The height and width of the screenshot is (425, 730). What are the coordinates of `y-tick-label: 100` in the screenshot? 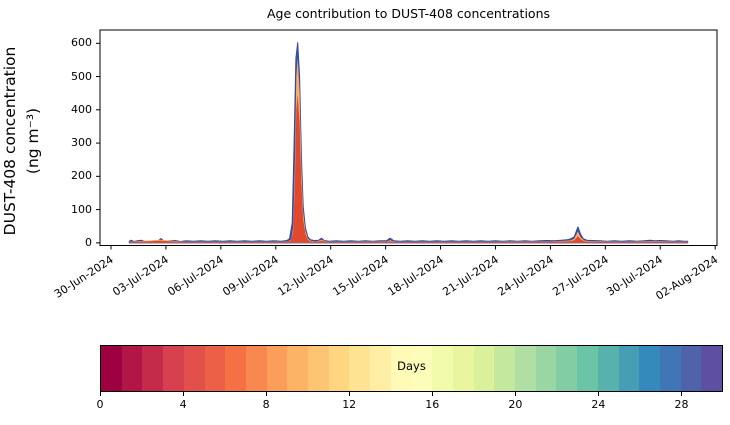 It's located at (81, 209).